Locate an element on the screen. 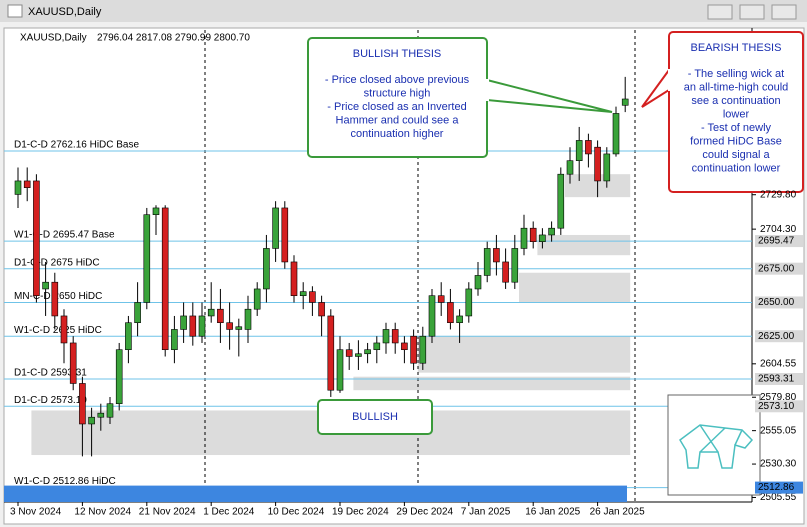 This screenshot has height=527, width=807. note-line: - The selling wick at is located at coordinates (736, 74).